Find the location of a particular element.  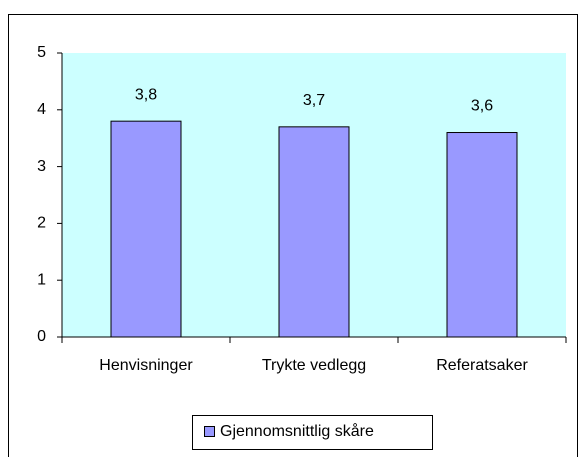

legend-box is located at coordinates (312, 432).